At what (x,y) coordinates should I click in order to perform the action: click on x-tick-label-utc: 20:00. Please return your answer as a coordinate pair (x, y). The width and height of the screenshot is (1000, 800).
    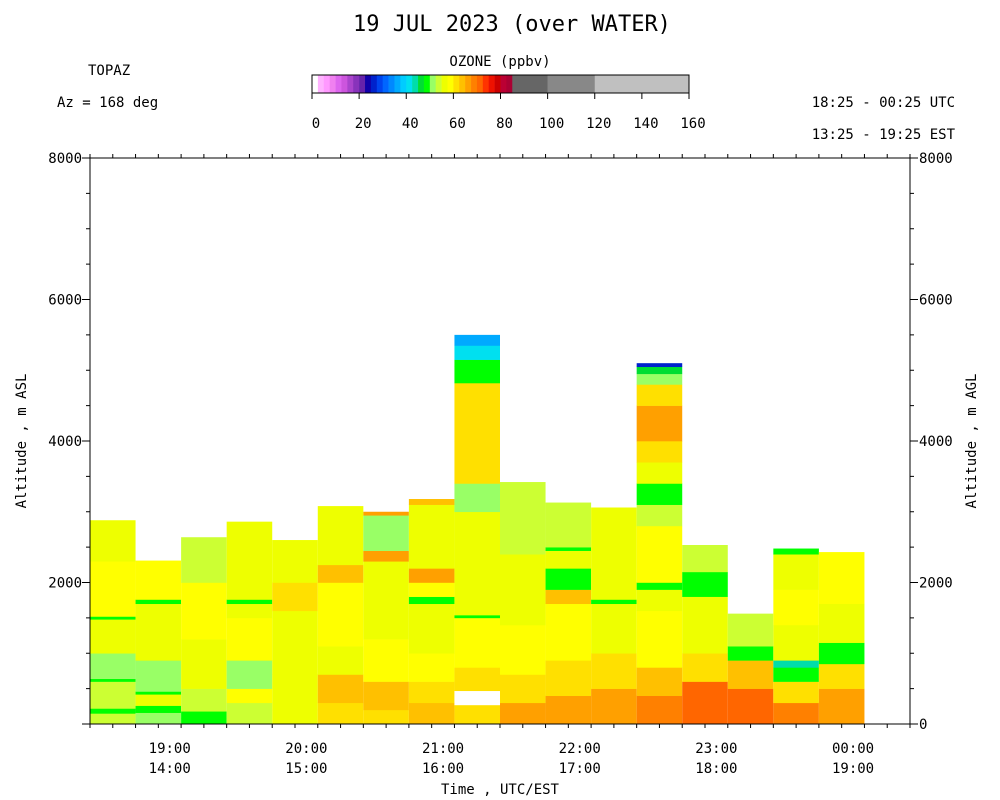
    Looking at the image, I should click on (306, 749).